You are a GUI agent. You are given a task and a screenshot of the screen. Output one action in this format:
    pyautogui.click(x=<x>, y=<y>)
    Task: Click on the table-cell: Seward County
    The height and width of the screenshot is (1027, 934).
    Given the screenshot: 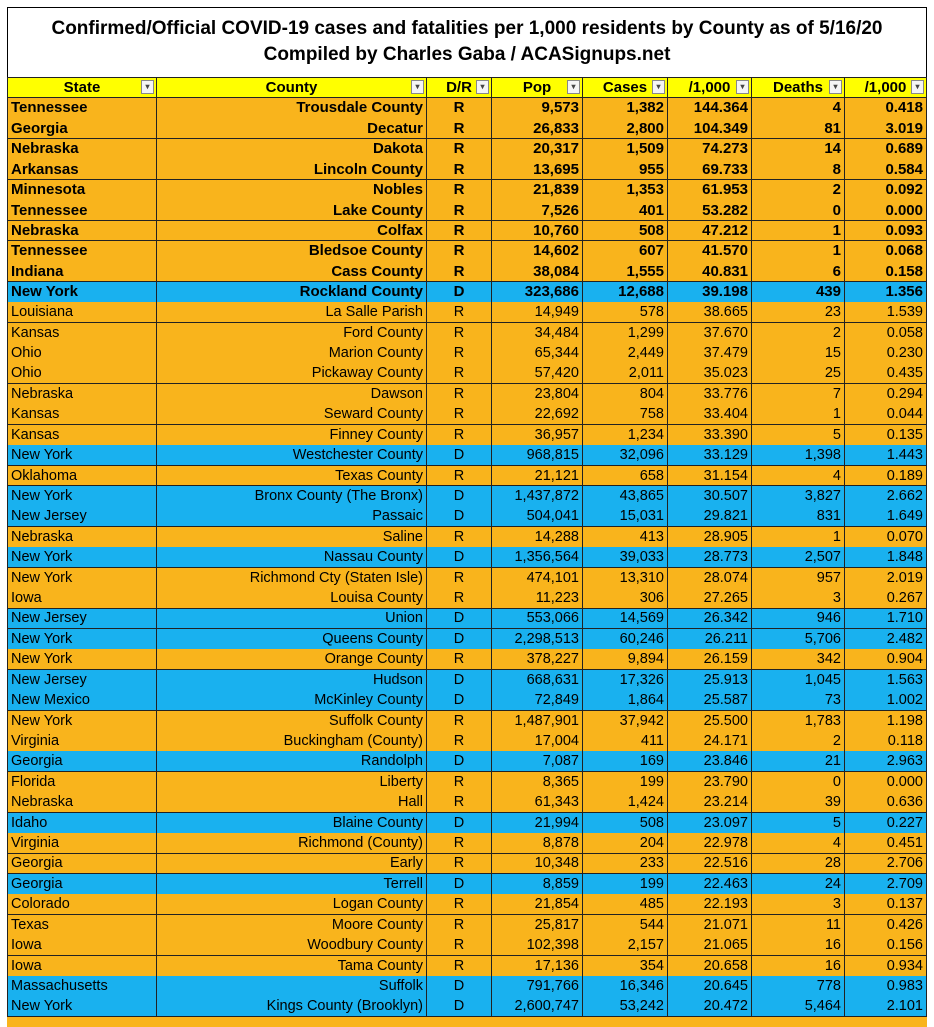 What is the action you would take?
    pyautogui.click(x=292, y=415)
    